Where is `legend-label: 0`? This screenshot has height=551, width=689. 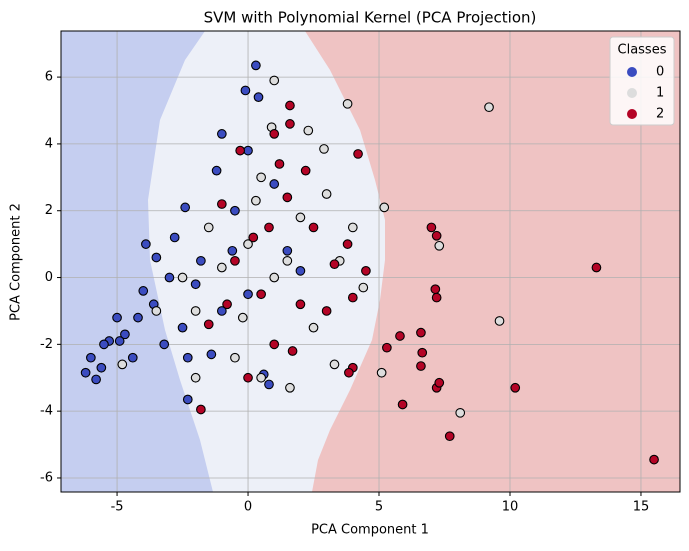
legend-label: 0 is located at coordinates (660, 72).